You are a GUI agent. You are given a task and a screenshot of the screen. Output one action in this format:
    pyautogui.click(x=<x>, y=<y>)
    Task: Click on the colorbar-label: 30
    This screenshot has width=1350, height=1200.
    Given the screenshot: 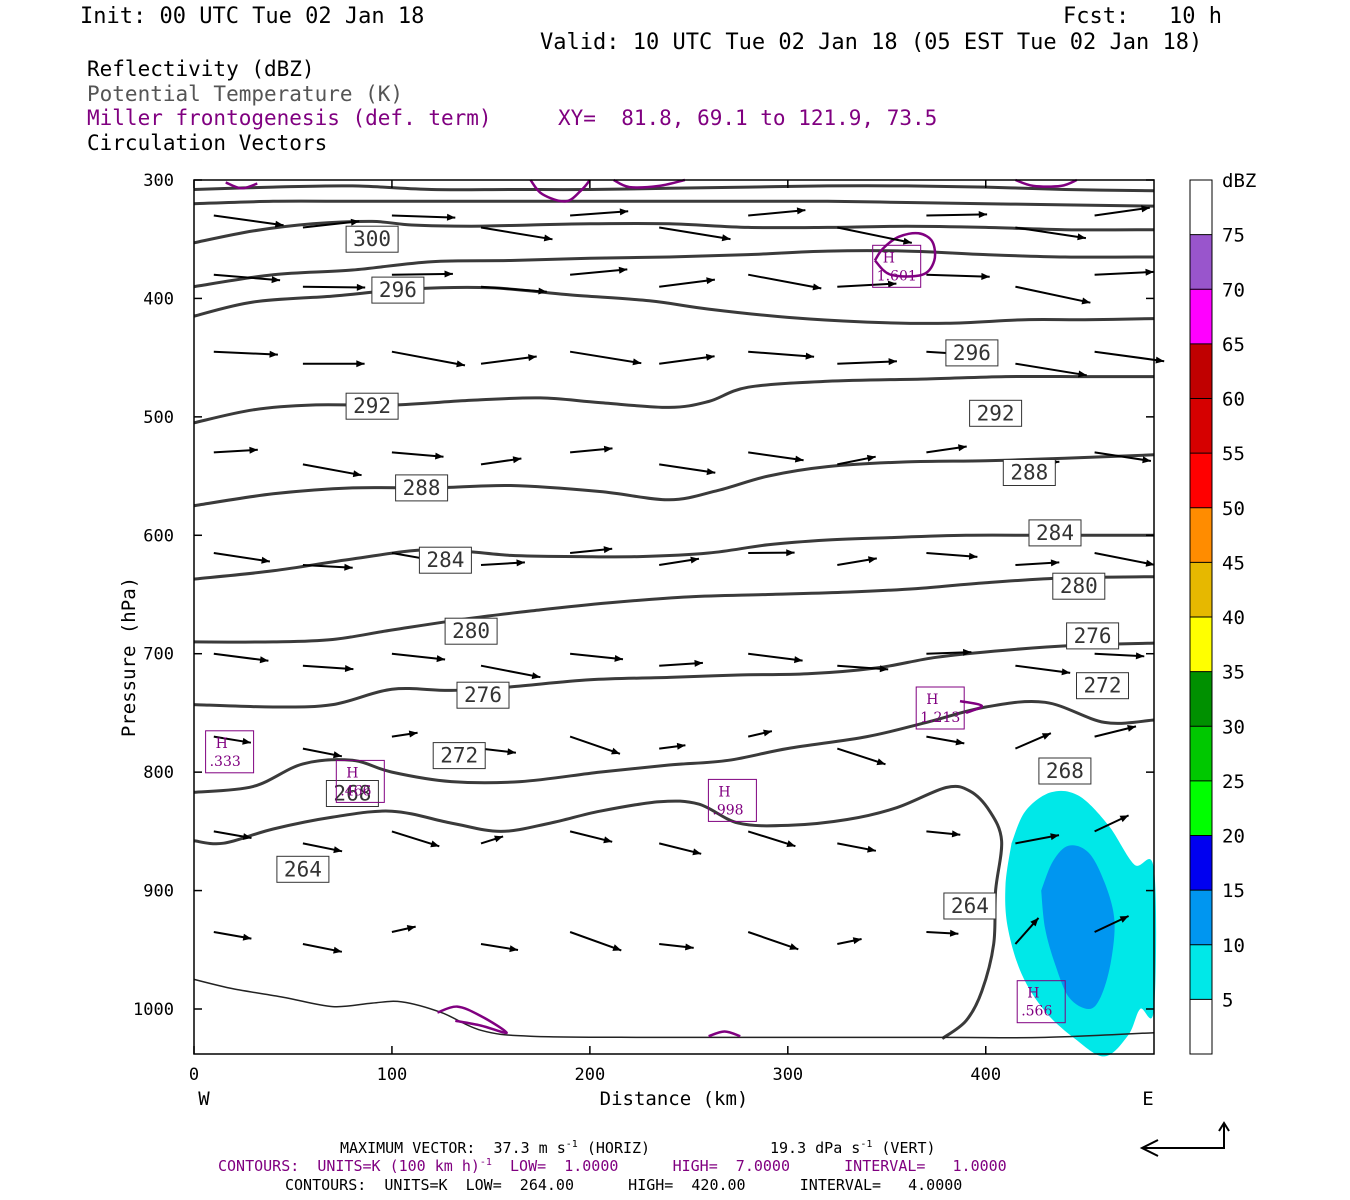 What is the action you would take?
    pyautogui.click(x=1233, y=727)
    